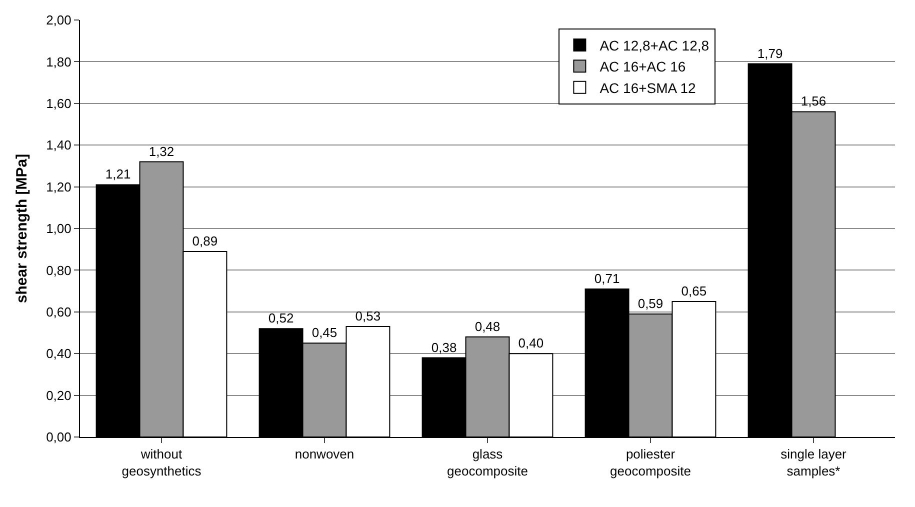  Describe the element at coordinates (770, 53) in the screenshot. I see `data-label: 1,79` at that location.